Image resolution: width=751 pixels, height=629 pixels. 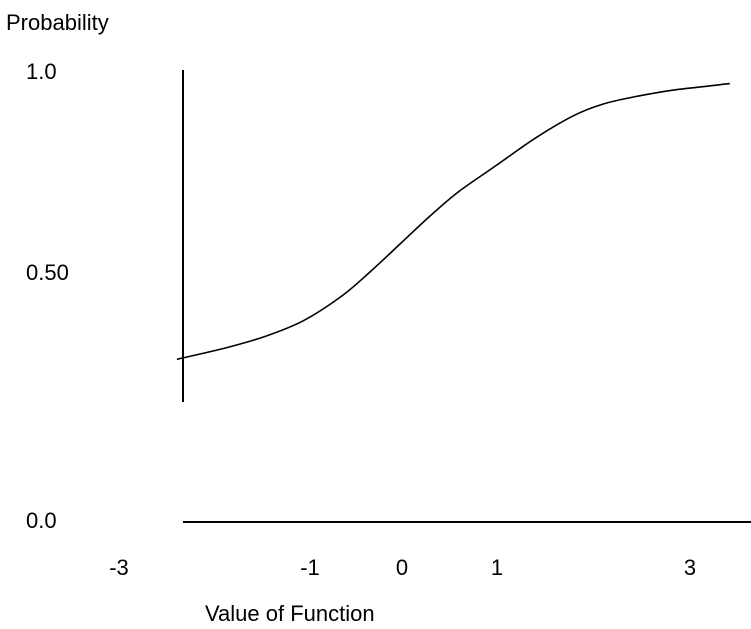 I want to click on y-tick-label: 0.50, so click(x=47, y=272).